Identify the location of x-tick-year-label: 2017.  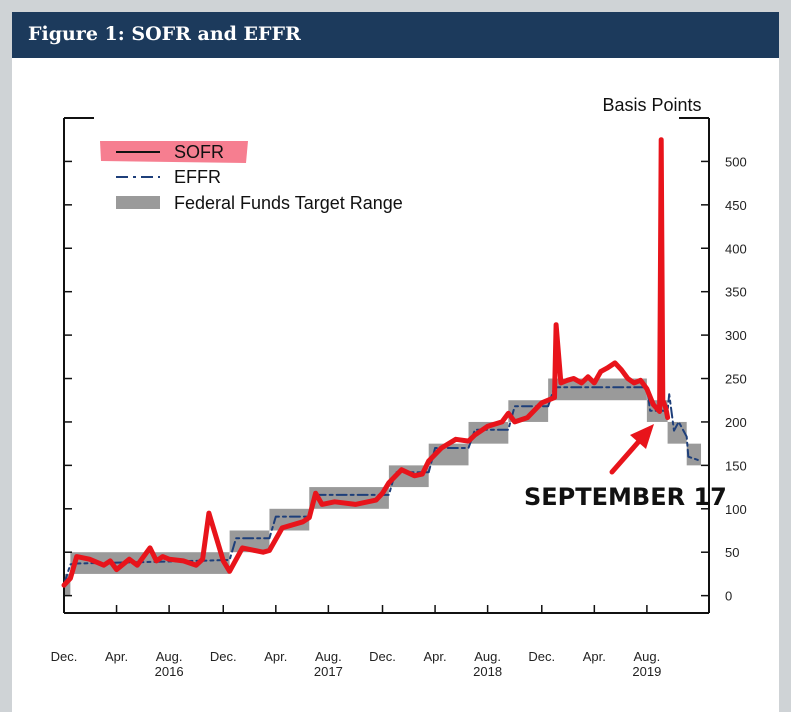
(328, 671).